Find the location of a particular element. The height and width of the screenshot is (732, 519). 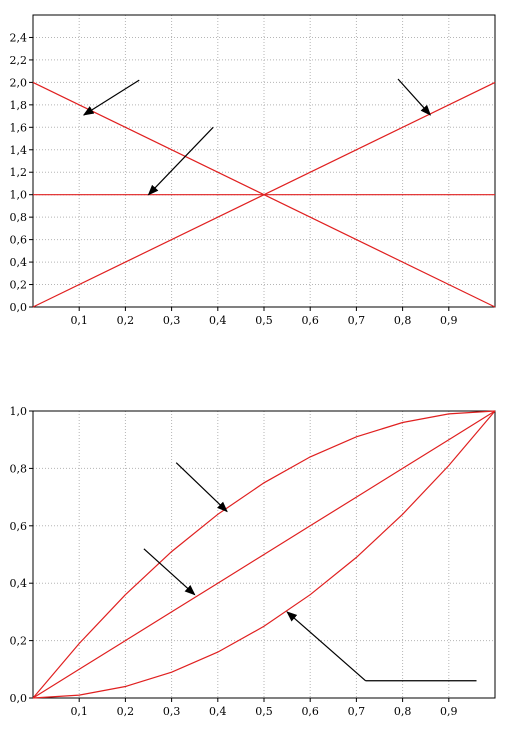

y-tick-label: 2,4 is located at coordinates (19, 37).